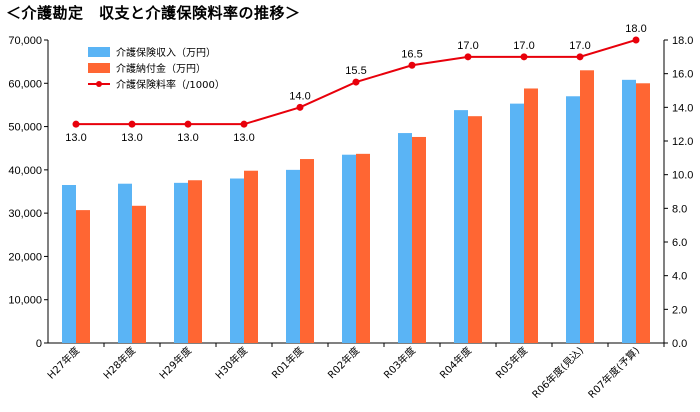 The height and width of the screenshot is (412, 700). Describe the element at coordinates (25, 301) in the screenshot. I see `y-left-tick-label: 10,000` at that location.